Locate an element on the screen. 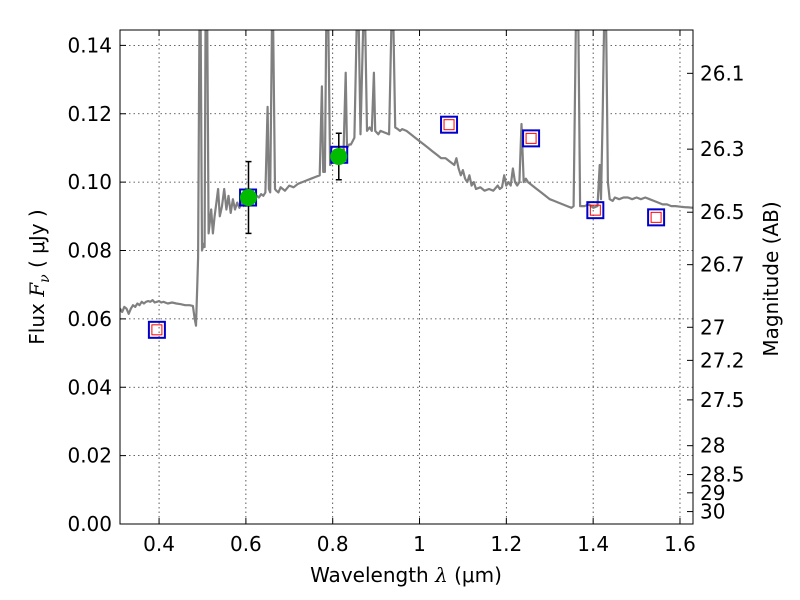 This screenshot has width=800, height=600. y-axis-label-prefix: Flux is located at coordinates (37, 321).